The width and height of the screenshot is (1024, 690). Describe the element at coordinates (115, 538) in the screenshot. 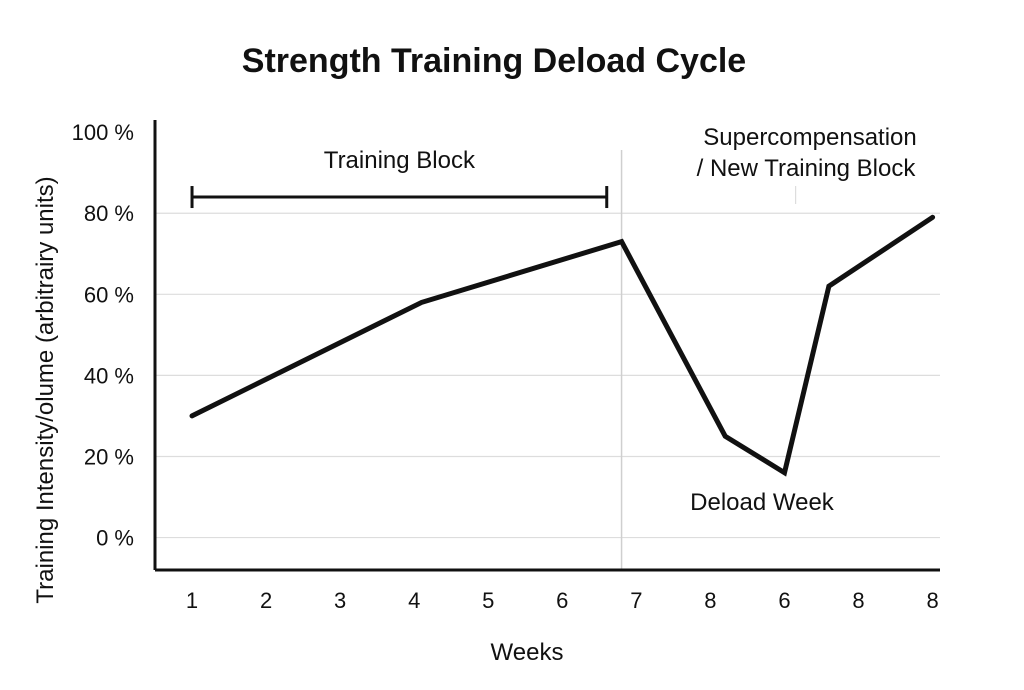

I see `y-tick-label: 0 %` at that location.